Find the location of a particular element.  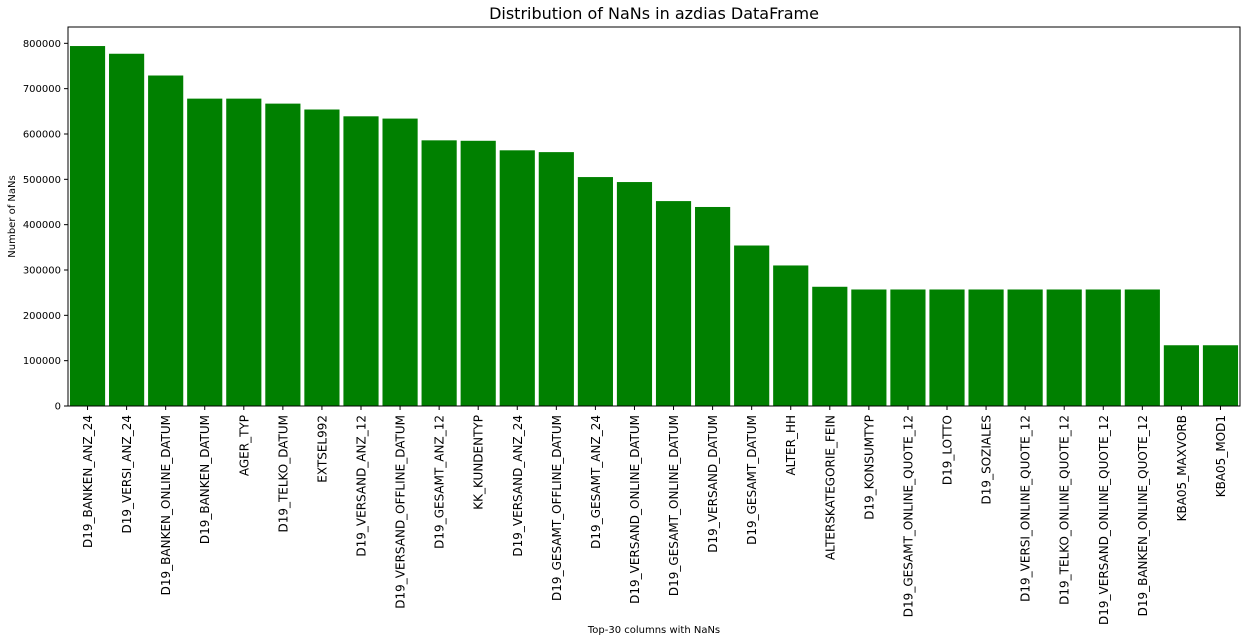

bar-d19-telko-datum is located at coordinates (283, 255).